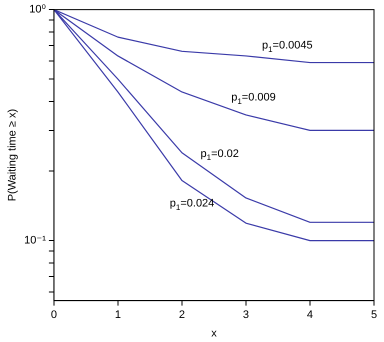  Describe the element at coordinates (374, 315) in the screenshot. I see `x-tick-label: 5` at that location.